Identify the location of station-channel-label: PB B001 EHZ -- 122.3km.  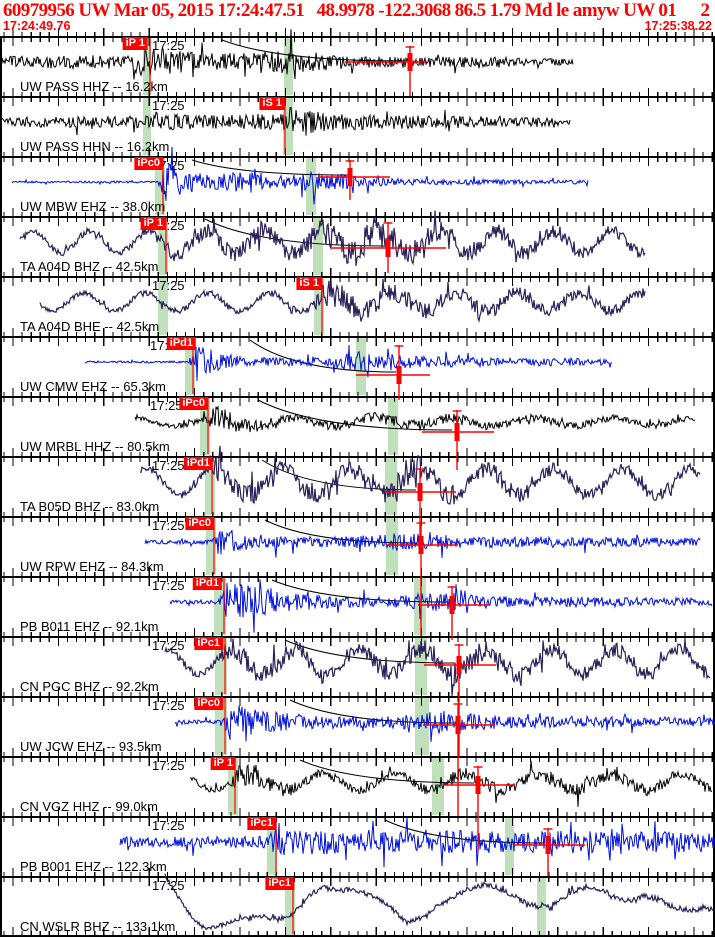
(93, 866).